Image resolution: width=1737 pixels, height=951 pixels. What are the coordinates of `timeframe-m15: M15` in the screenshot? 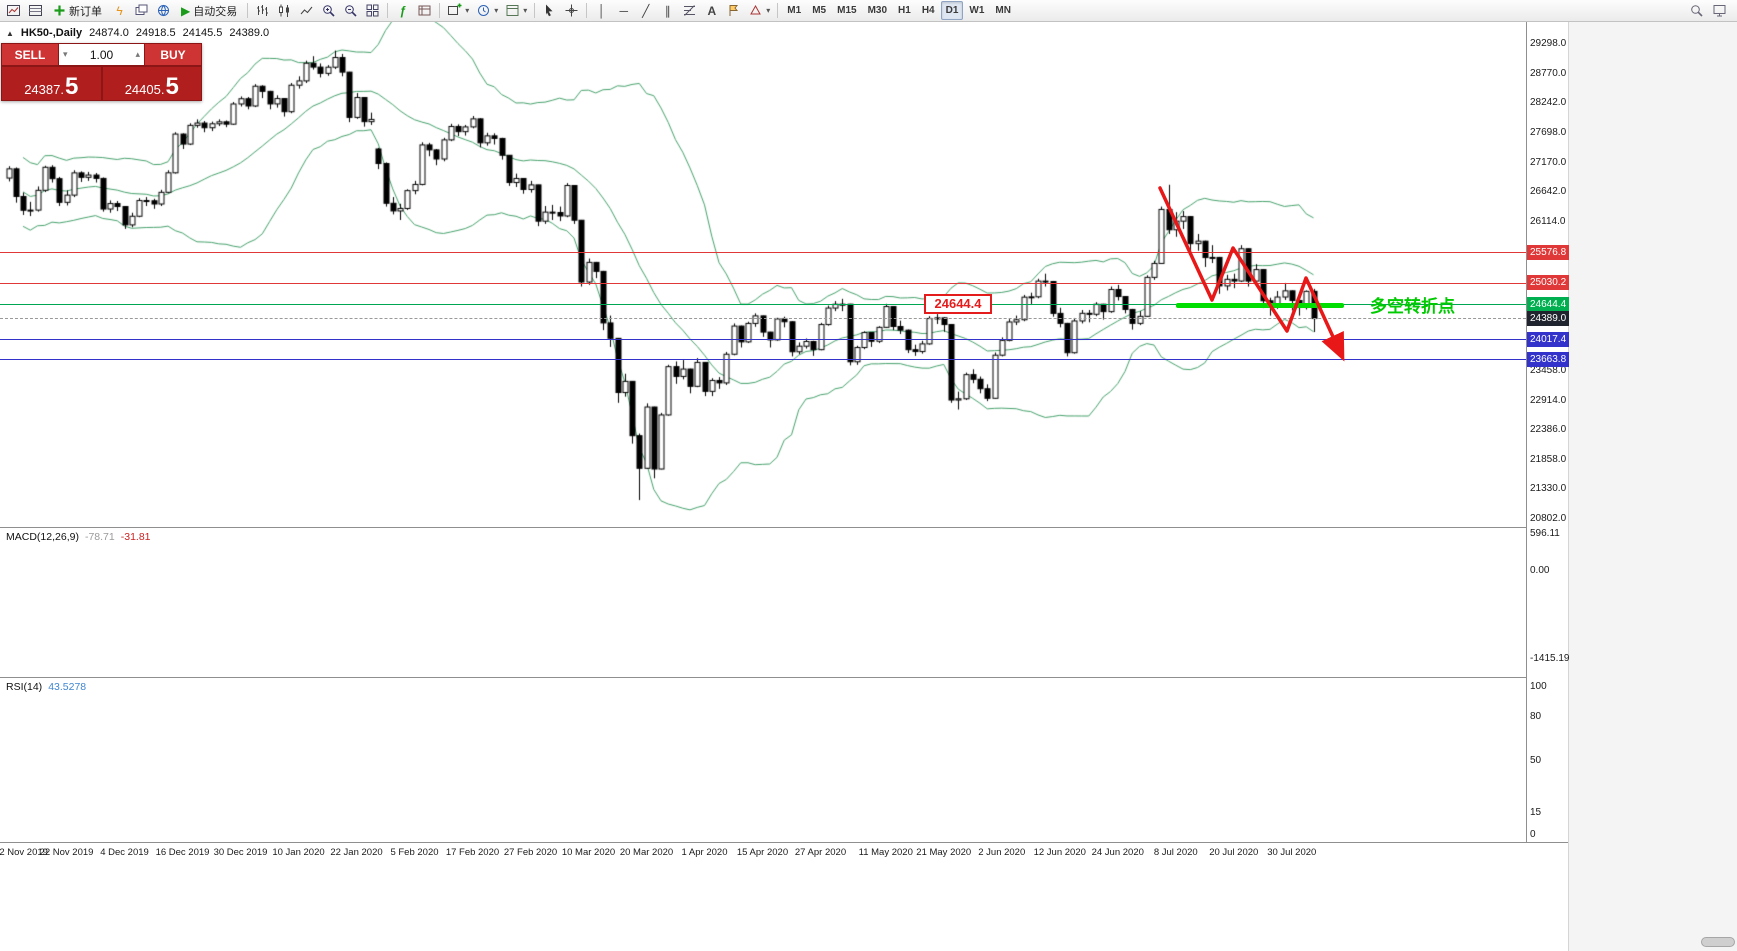 It's located at (847, 10).